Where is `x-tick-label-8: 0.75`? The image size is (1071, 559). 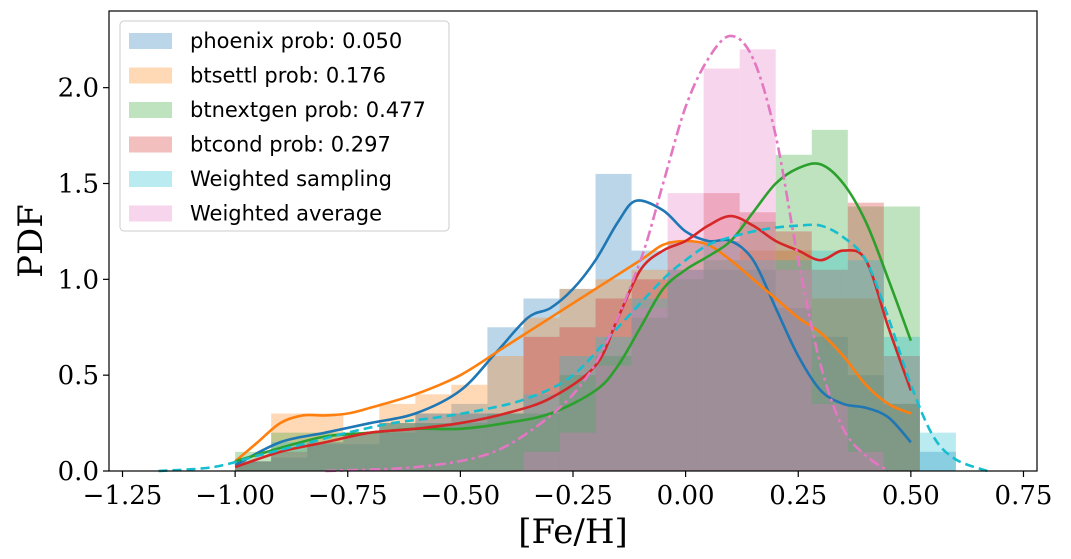 x-tick-label-8: 0.75 is located at coordinates (1024, 496).